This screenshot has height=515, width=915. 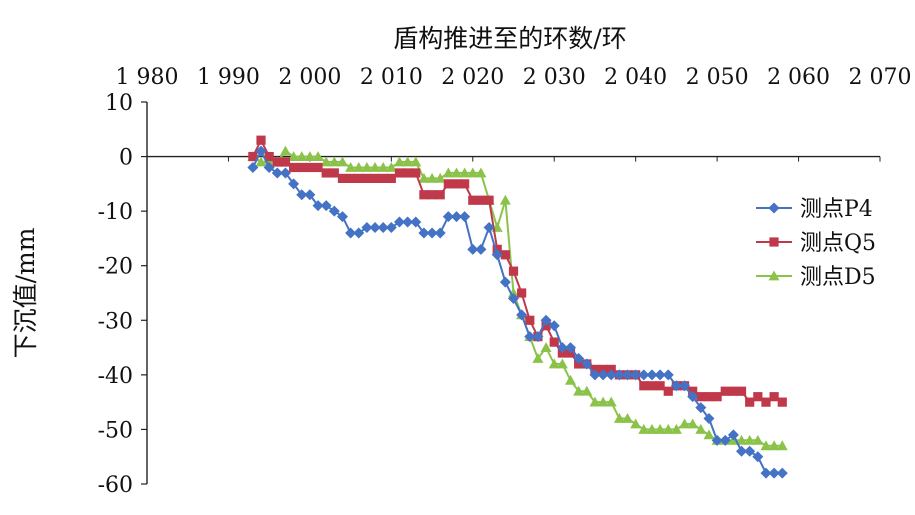 What do you see at coordinates (554, 77) in the screenshot?
I see `x-tick-label: 2 030` at bounding box center [554, 77].